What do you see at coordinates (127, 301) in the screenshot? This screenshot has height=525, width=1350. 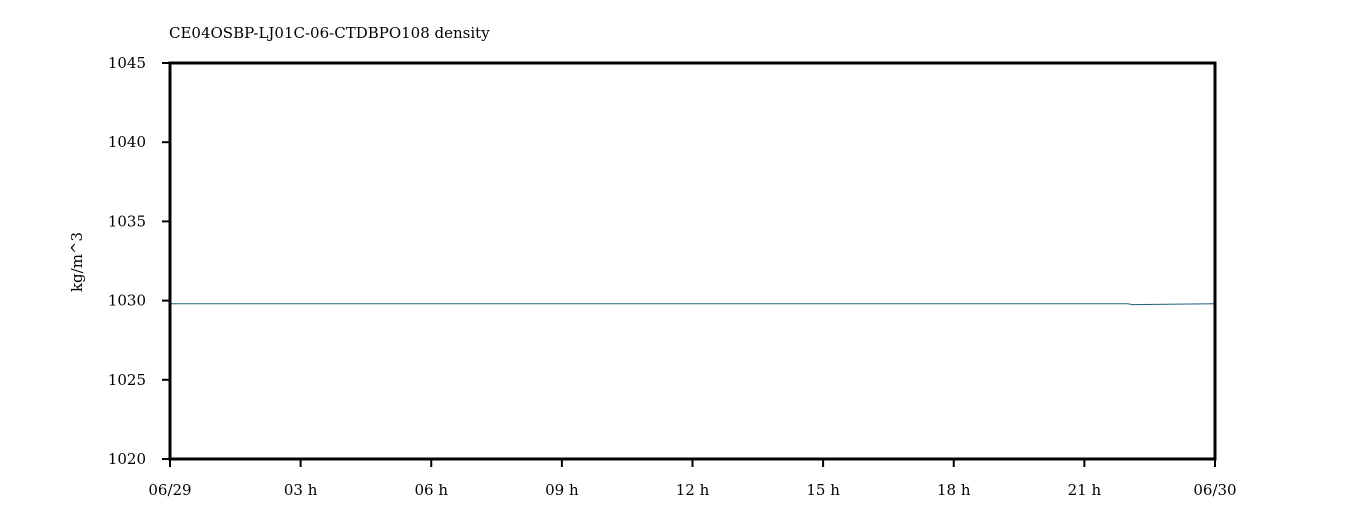 I see `y-tick-label: 1030` at bounding box center [127, 301].